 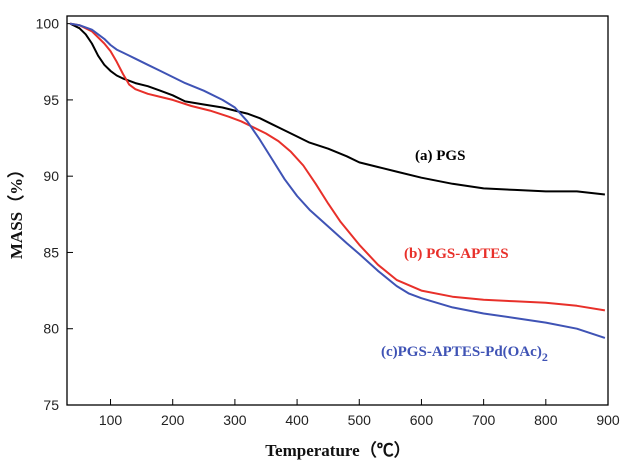 What do you see at coordinates (456, 254) in the screenshot?
I see `series-label-pgs-aptes: (b) PGS-APTES` at bounding box center [456, 254].